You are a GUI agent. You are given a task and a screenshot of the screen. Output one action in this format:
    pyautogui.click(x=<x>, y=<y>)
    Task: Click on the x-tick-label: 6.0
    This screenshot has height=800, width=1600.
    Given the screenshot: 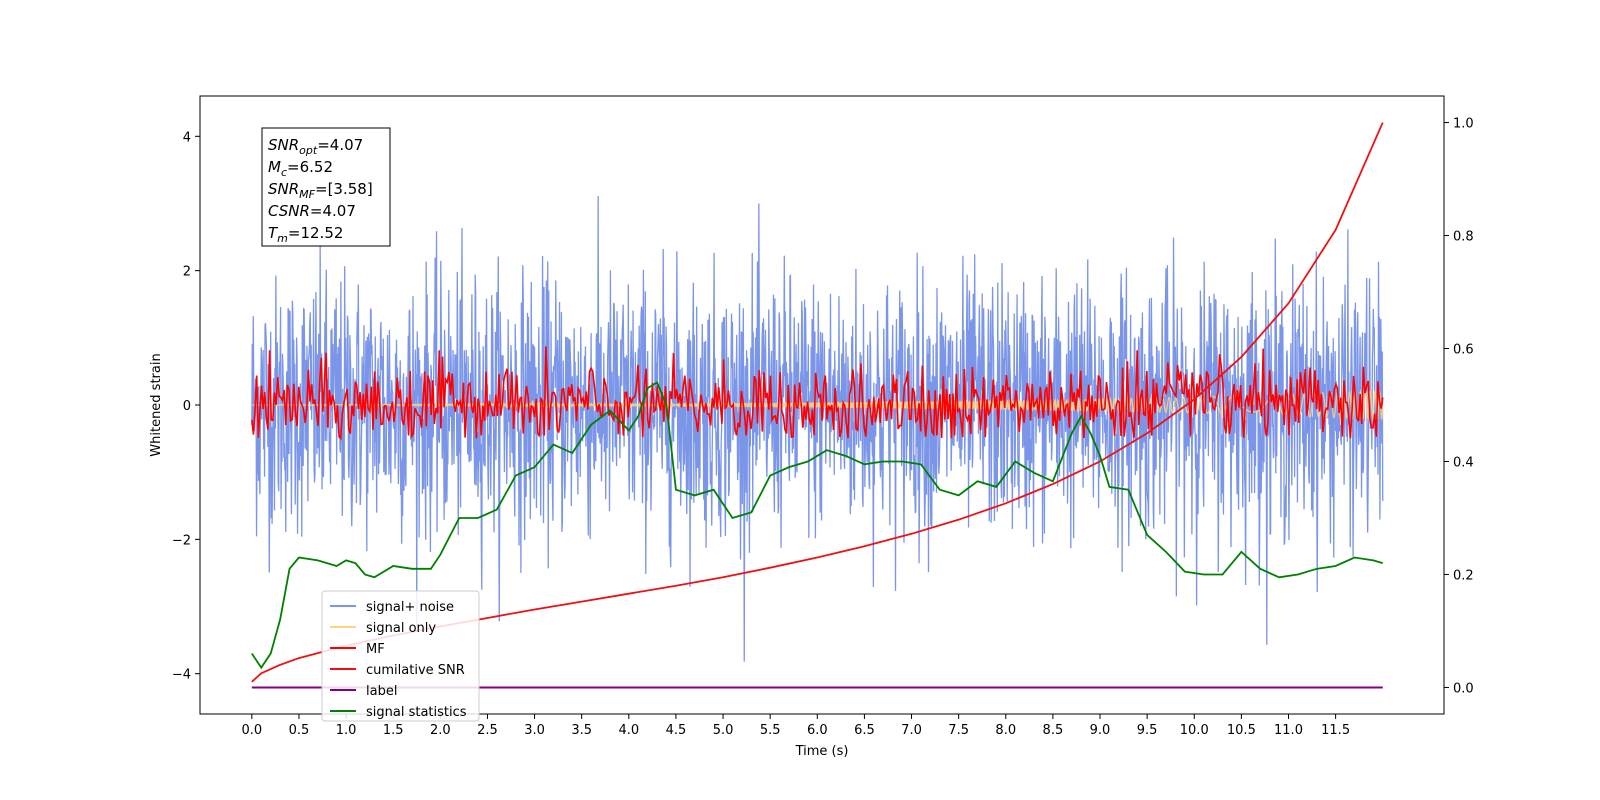 What is the action you would take?
    pyautogui.click(x=817, y=730)
    